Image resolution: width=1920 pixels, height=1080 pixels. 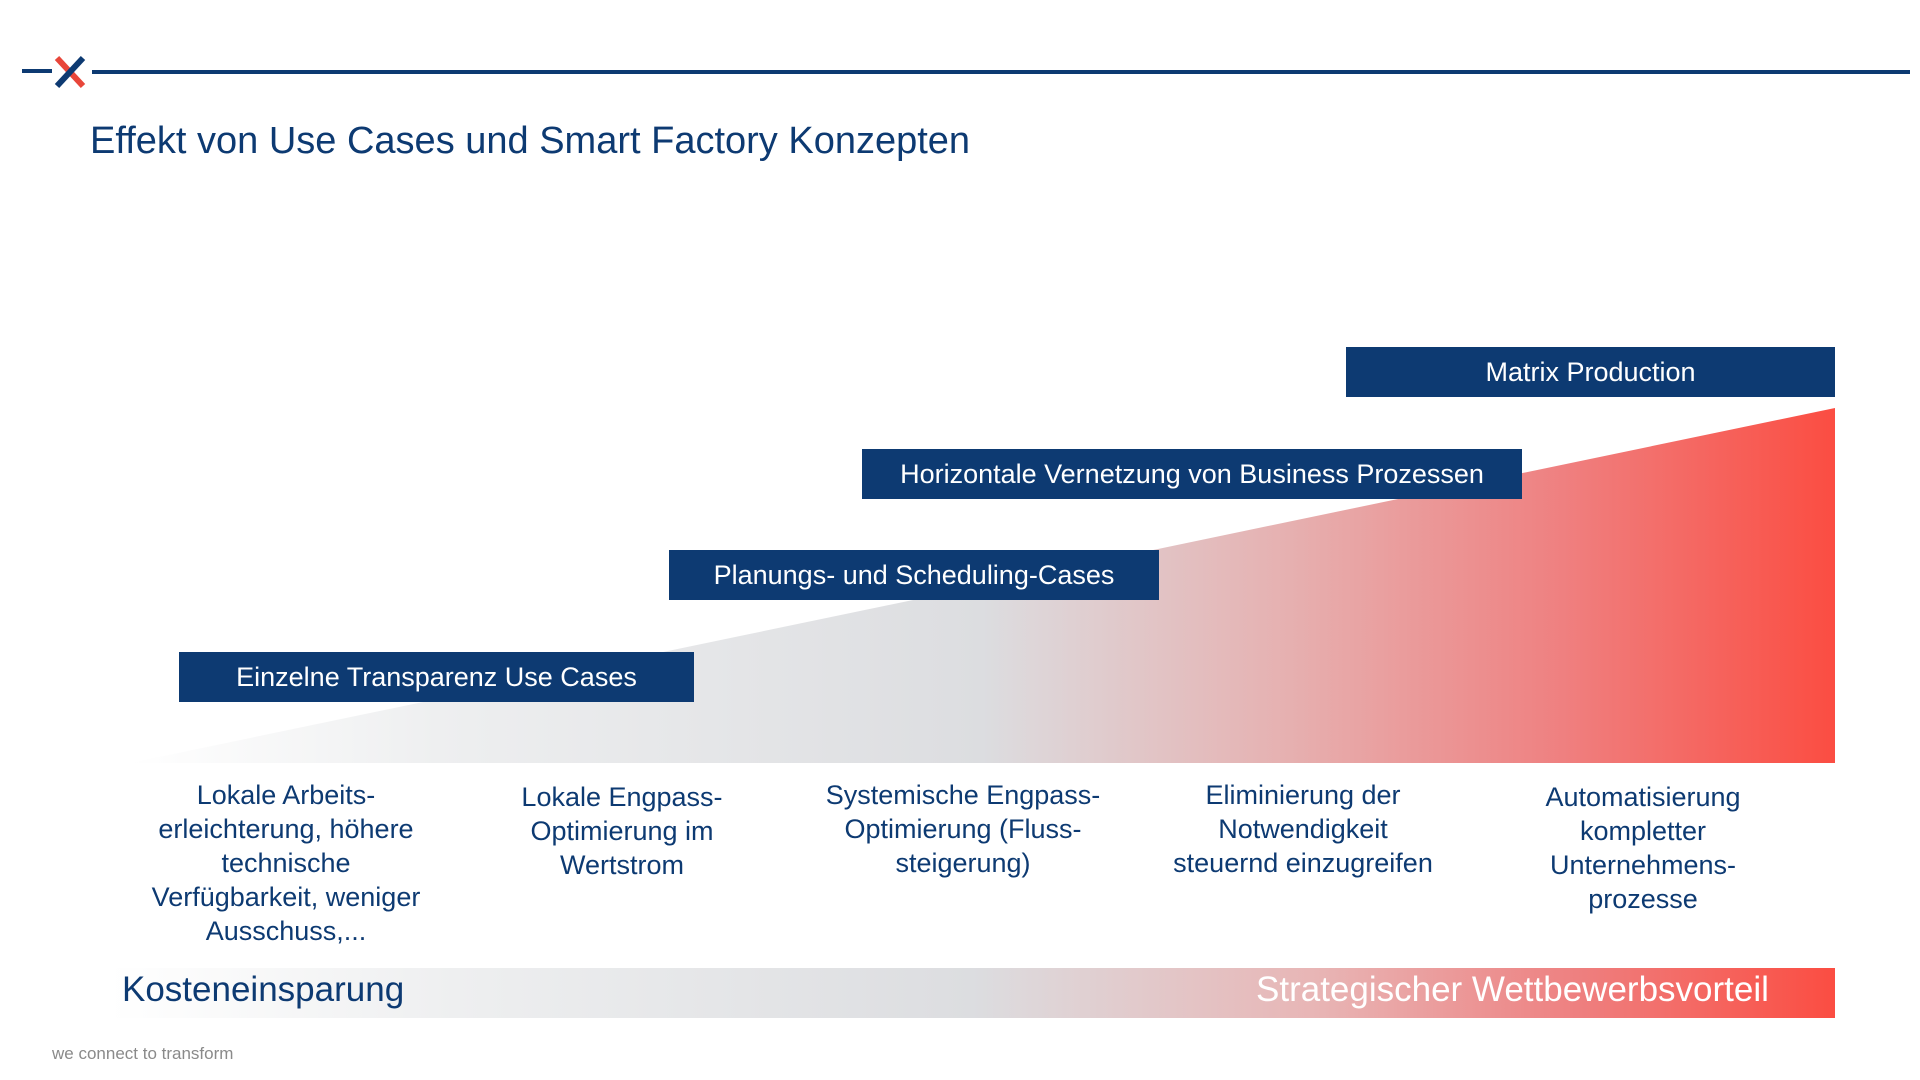 I want to click on x-logo-icon, so click(x=60, y=72).